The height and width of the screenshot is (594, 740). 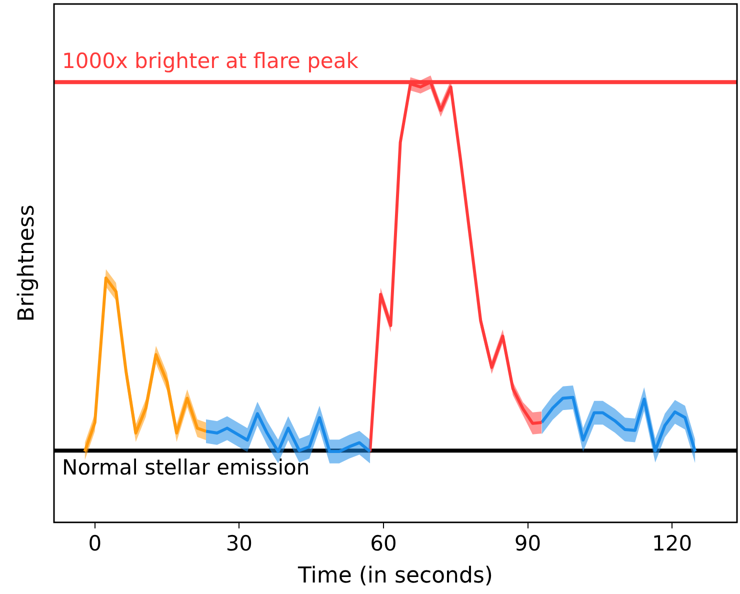 What do you see at coordinates (672, 543) in the screenshot?
I see `x-tick-label: 120` at bounding box center [672, 543].